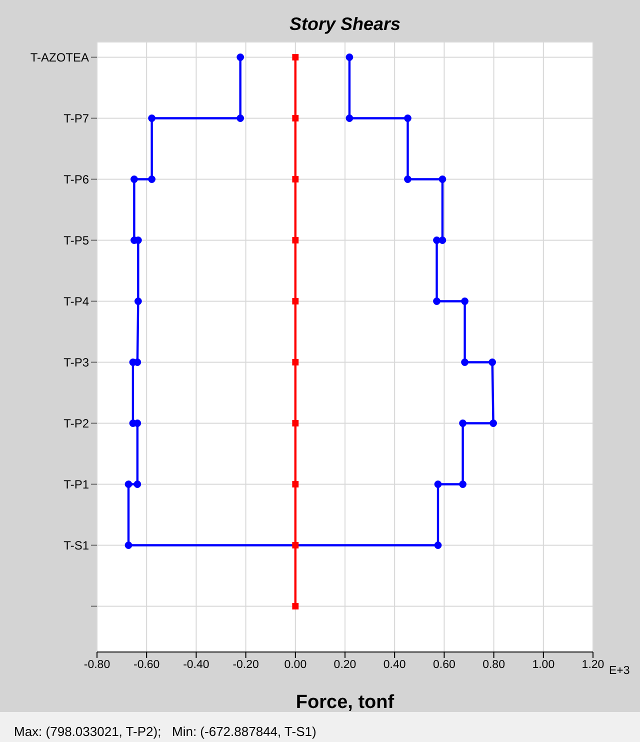 This screenshot has height=742, width=640. Describe the element at coordinates (593, 665) in the screenshot. I see `x-tick-label: 1.20` at that location.